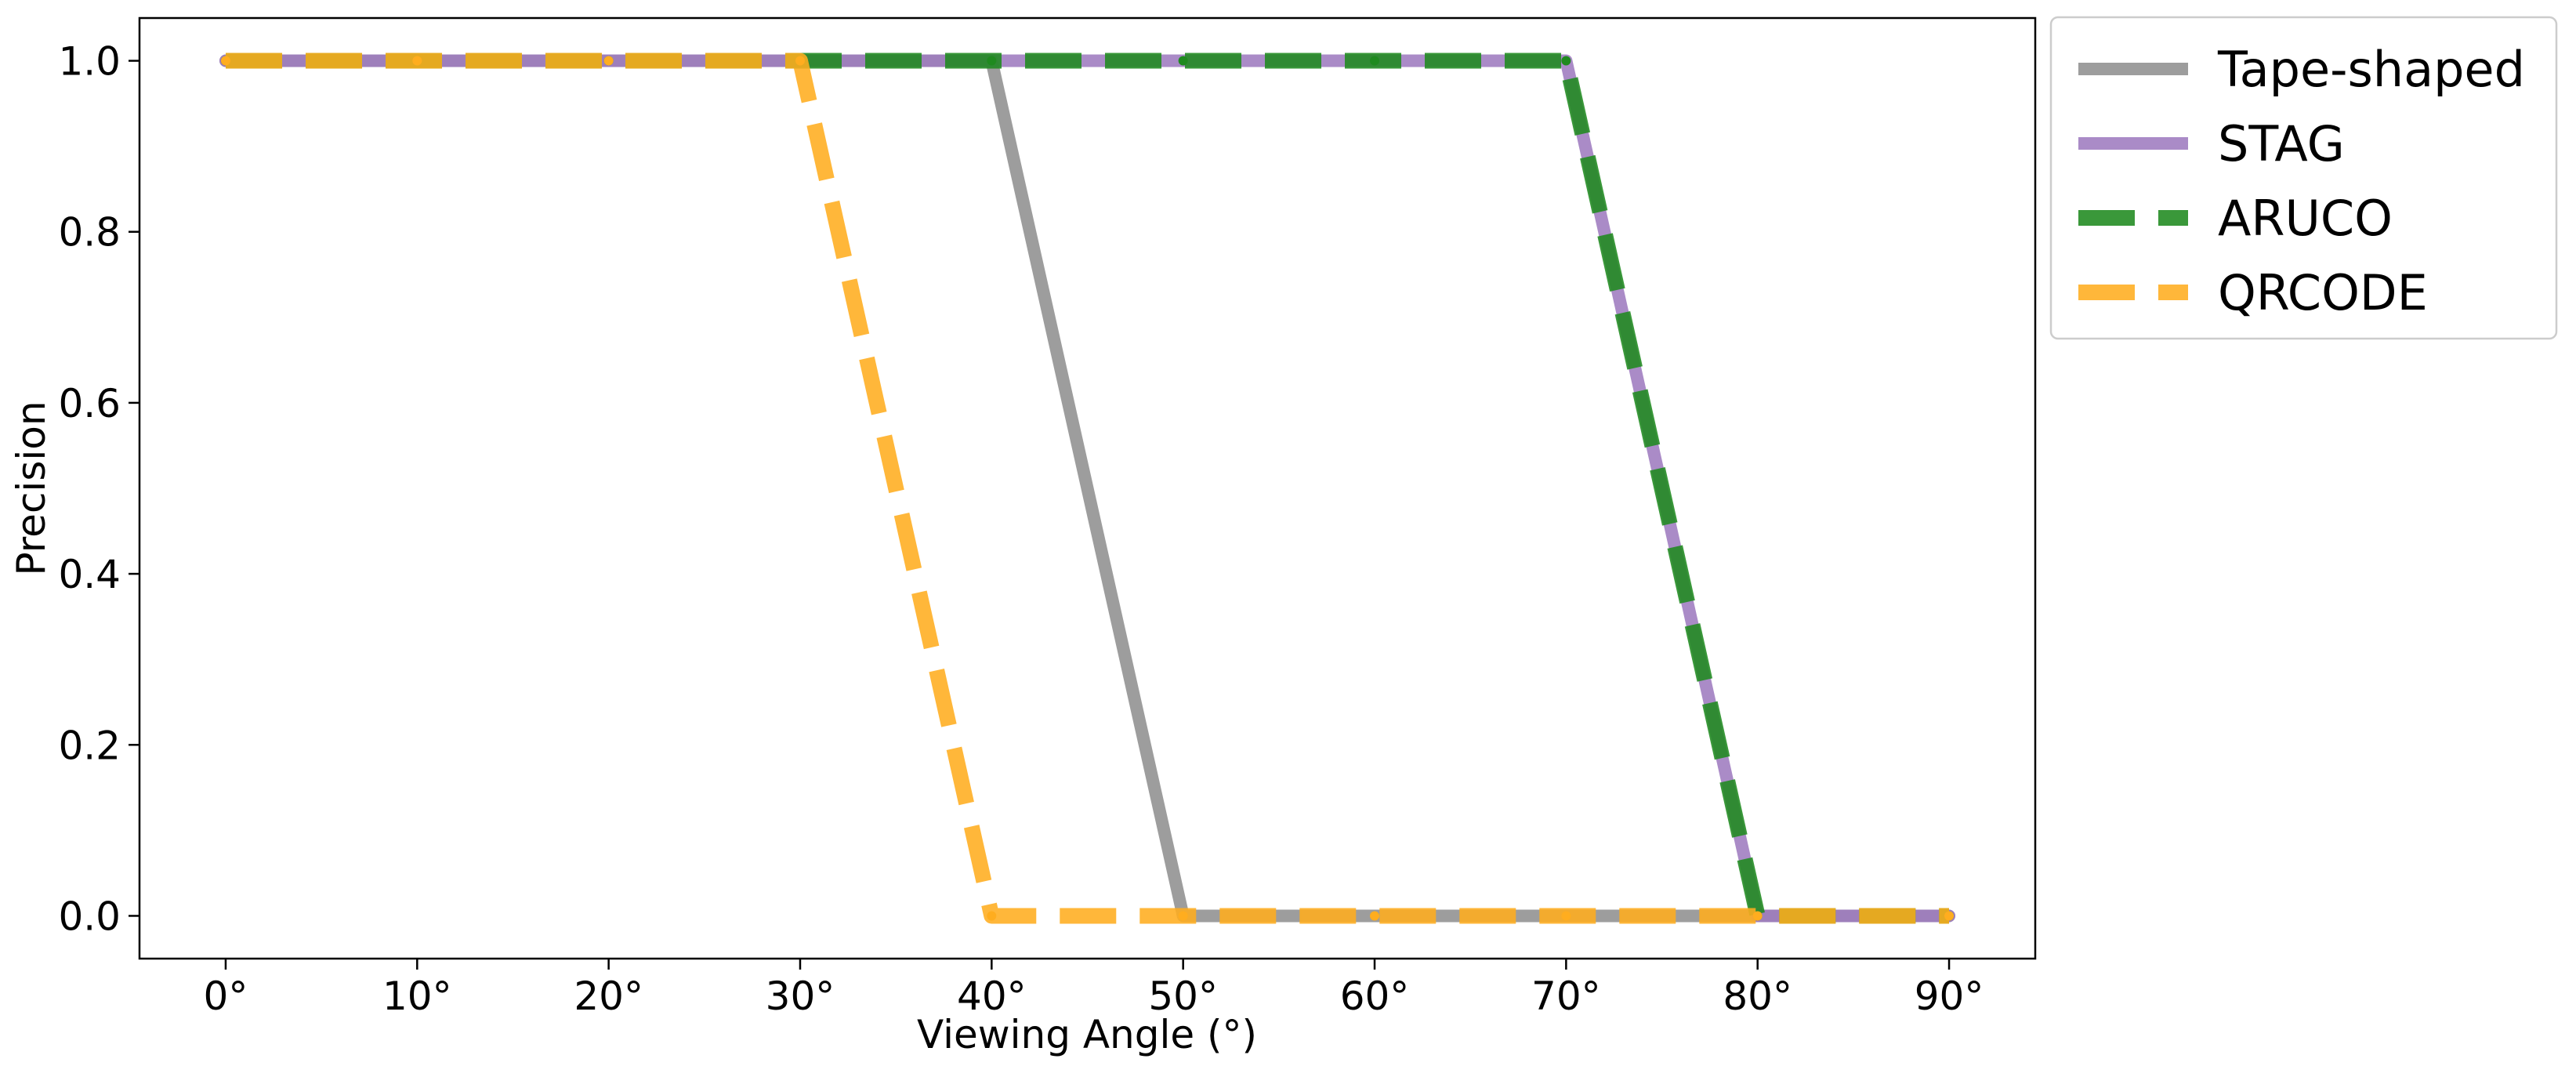  What do you see at coordinates (89, 233) in the screenshot?
I see `y-tick-label: 0.8` at bounding box center [89, 233].